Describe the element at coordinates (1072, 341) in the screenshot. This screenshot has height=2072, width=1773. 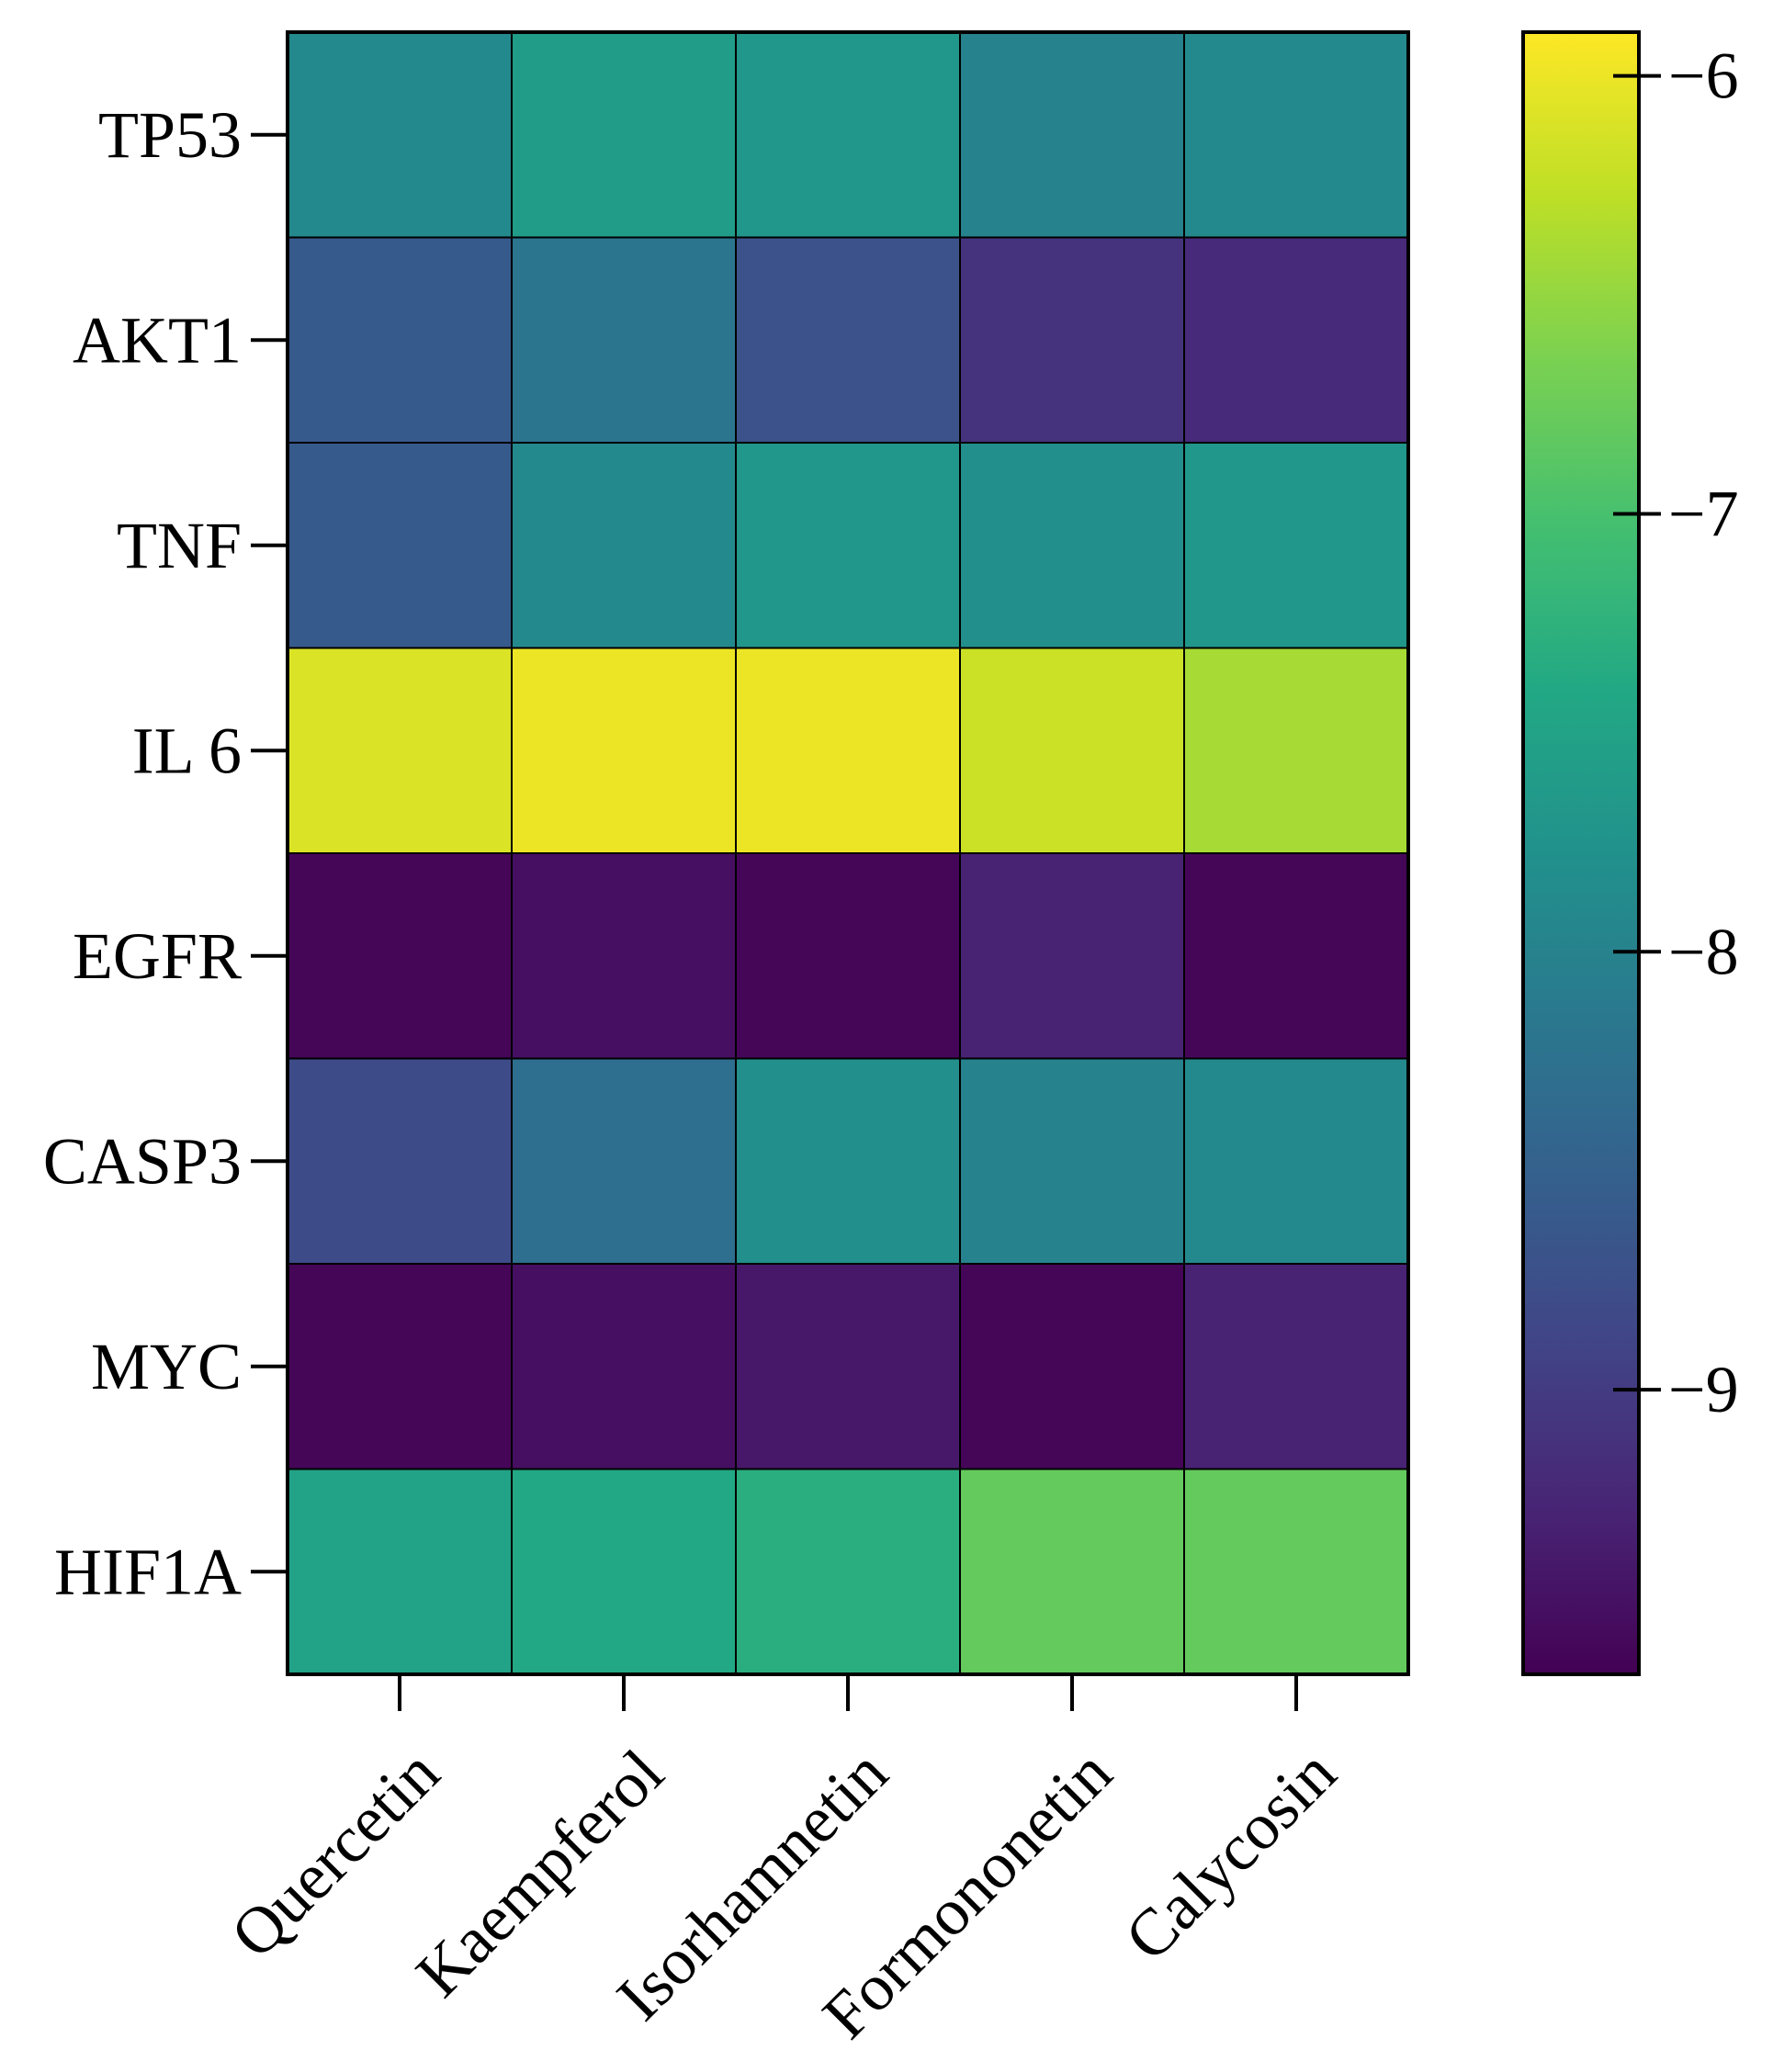
I see `heatmap-cell-AKT1-Formononetin` at that location.